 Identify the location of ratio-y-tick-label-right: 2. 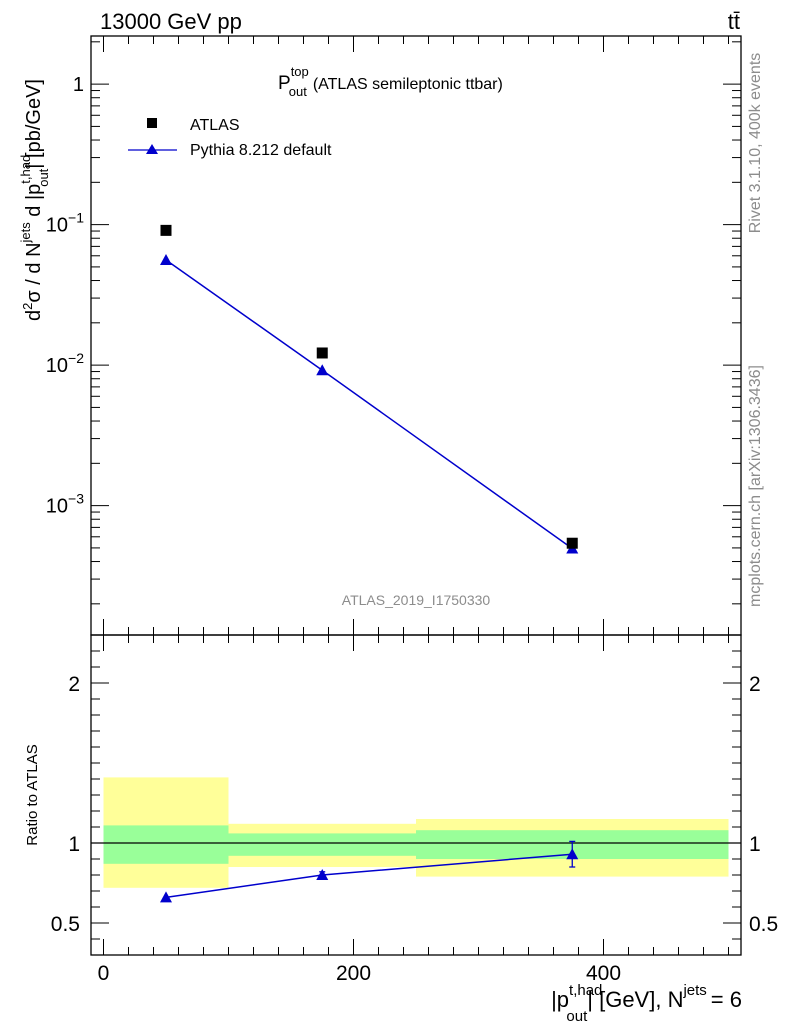
(755, 684).